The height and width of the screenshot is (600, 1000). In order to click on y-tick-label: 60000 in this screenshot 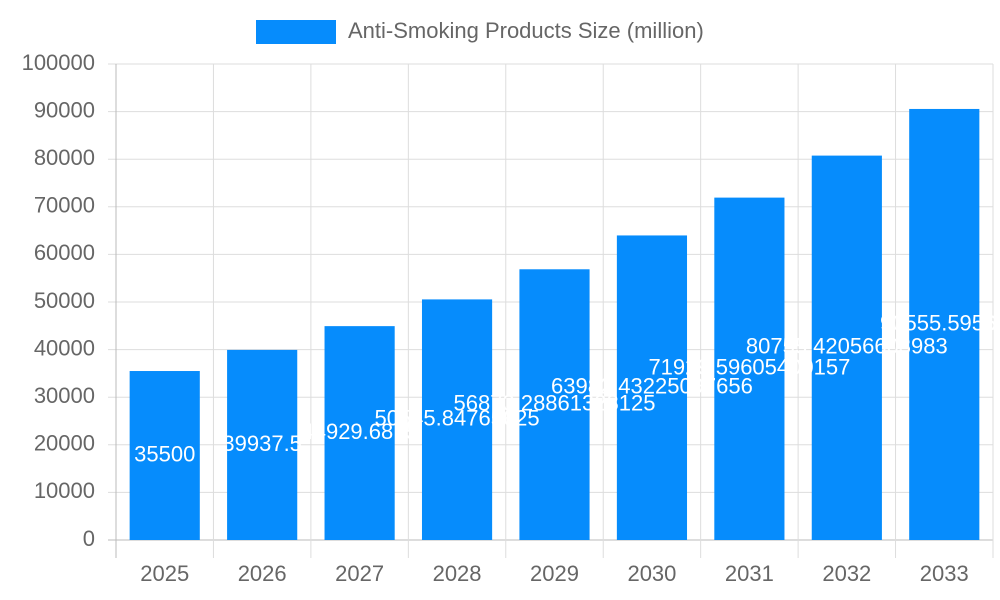, I will do `click(64, 252)`.